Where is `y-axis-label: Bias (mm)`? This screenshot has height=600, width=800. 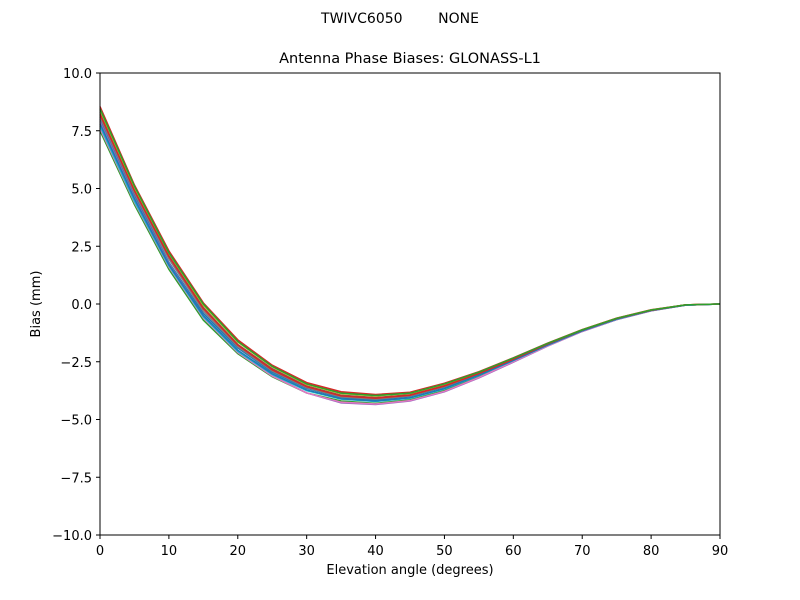 y-axis-label: Bias (mm) is located at coordinates (36, 304).